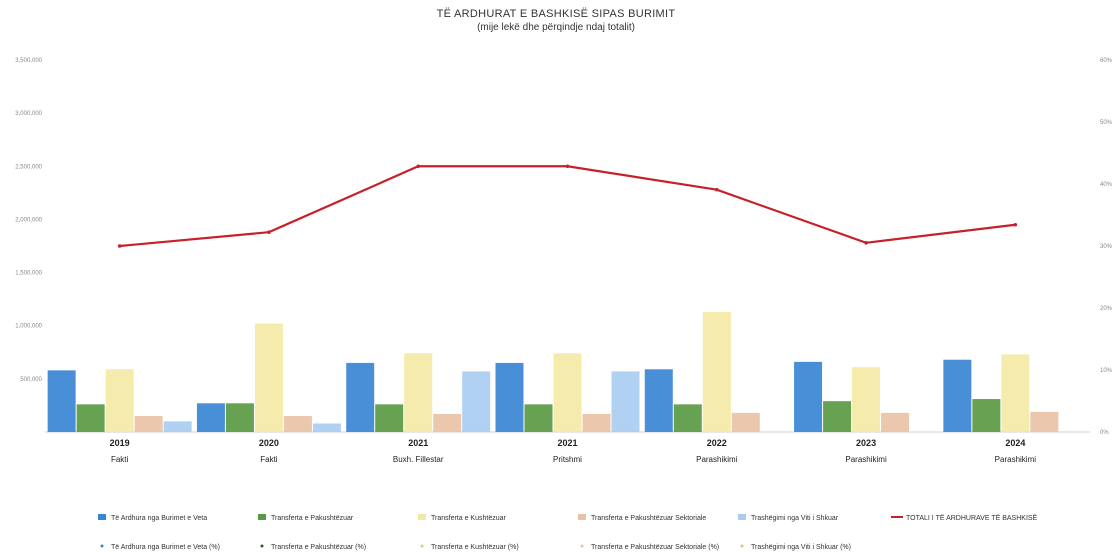  I want to click on legend-pct-label-0: Të Ardhura nga Burimet e Veta (%), so click(165, 547).